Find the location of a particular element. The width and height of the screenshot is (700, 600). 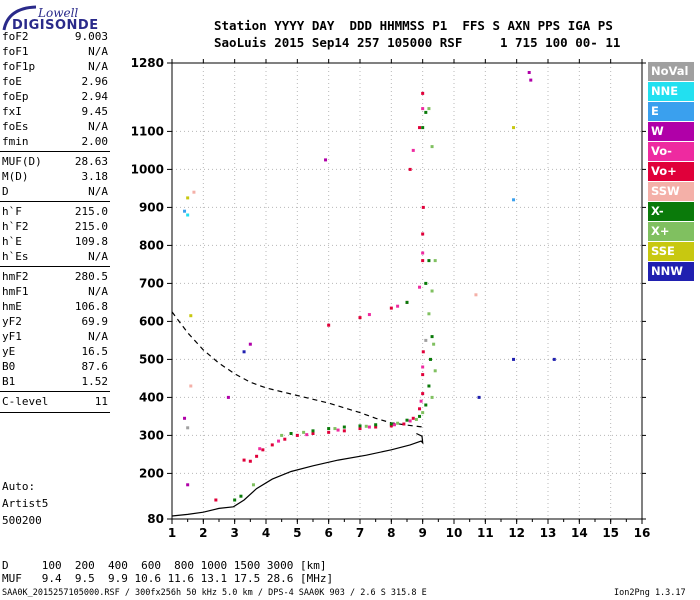

param-name: foF1 is located at coordinates (15, 51).